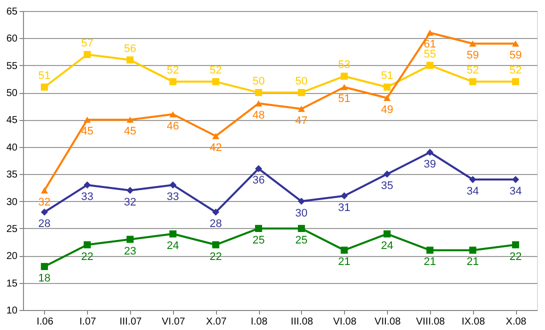  What do you see at coordinates (12, 148) in the screenshot?
I see `y-tick-label: 40` at bounding box center [12, 148].